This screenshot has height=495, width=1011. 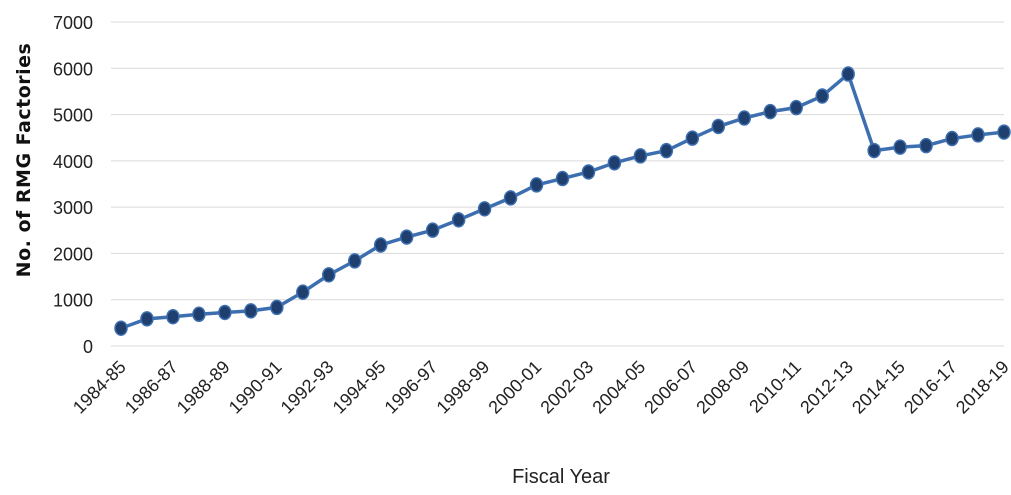 I want to click on x-tick-label: 1986-87, so click(x=151, y=387).